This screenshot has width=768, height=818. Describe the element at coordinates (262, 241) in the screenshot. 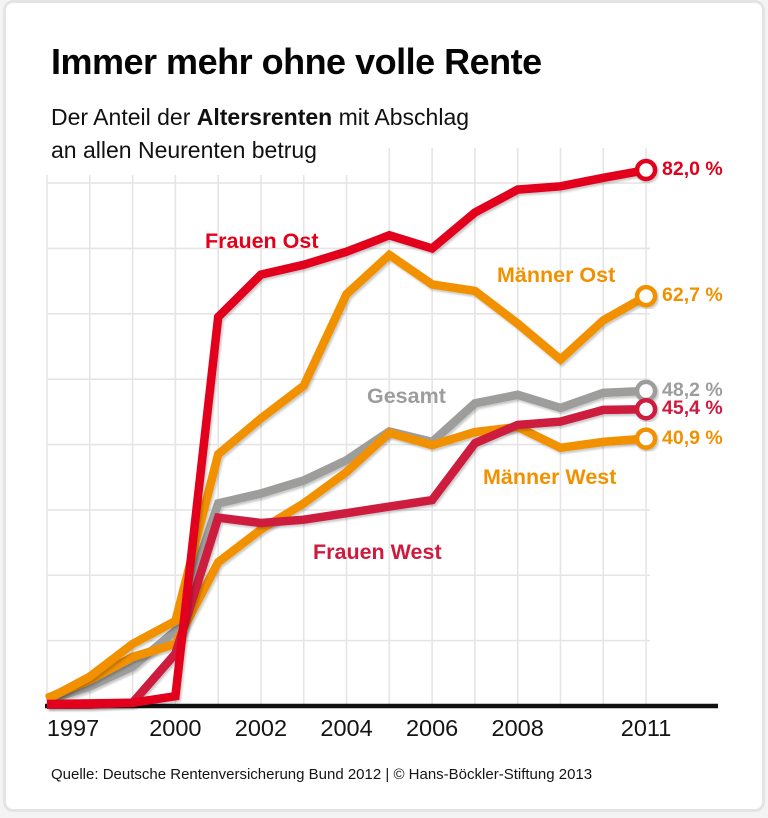

I see `series-label-frauen-ost: Frauen Ost` at that location.